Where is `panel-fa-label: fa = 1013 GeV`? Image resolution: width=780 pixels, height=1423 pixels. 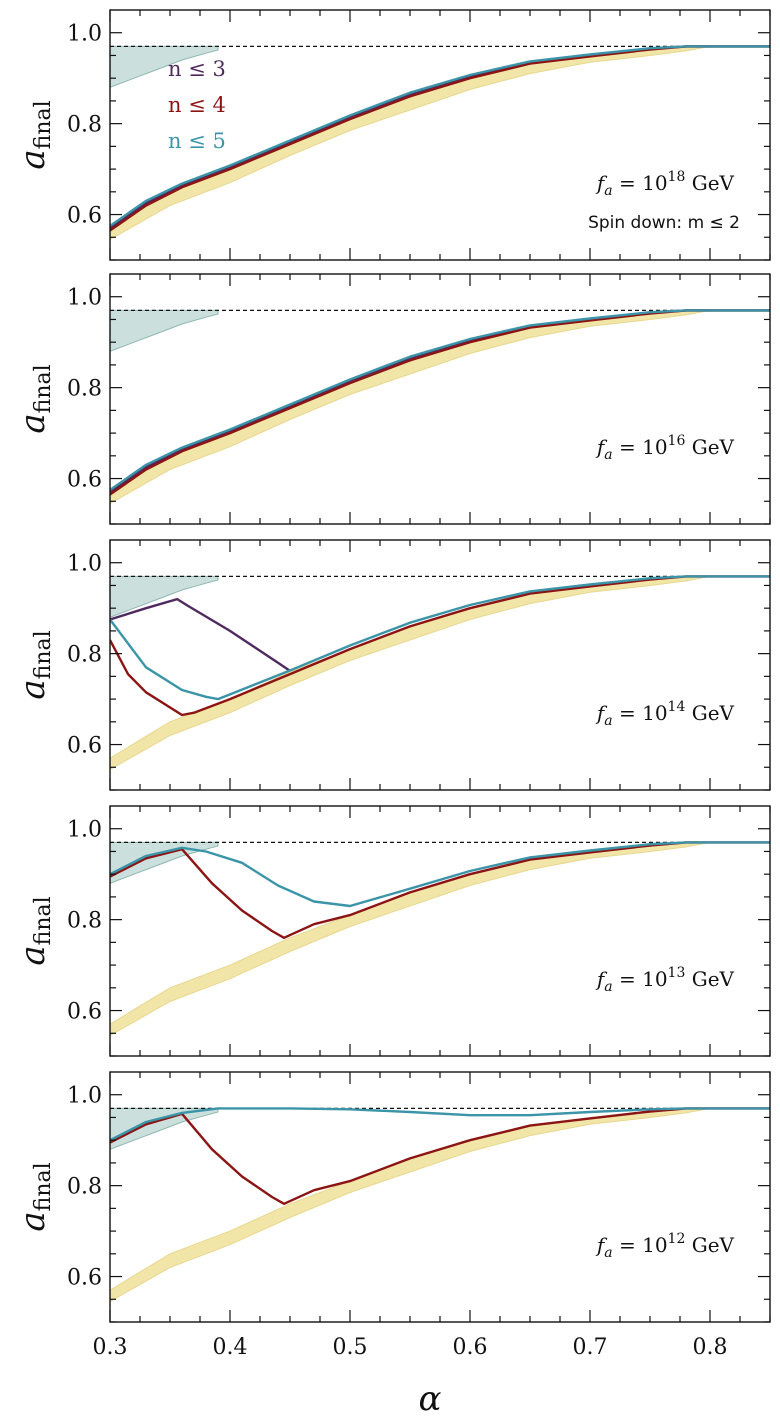
panel-fa-label: fa = 1013 GeV is located at coordinates (665, 980).